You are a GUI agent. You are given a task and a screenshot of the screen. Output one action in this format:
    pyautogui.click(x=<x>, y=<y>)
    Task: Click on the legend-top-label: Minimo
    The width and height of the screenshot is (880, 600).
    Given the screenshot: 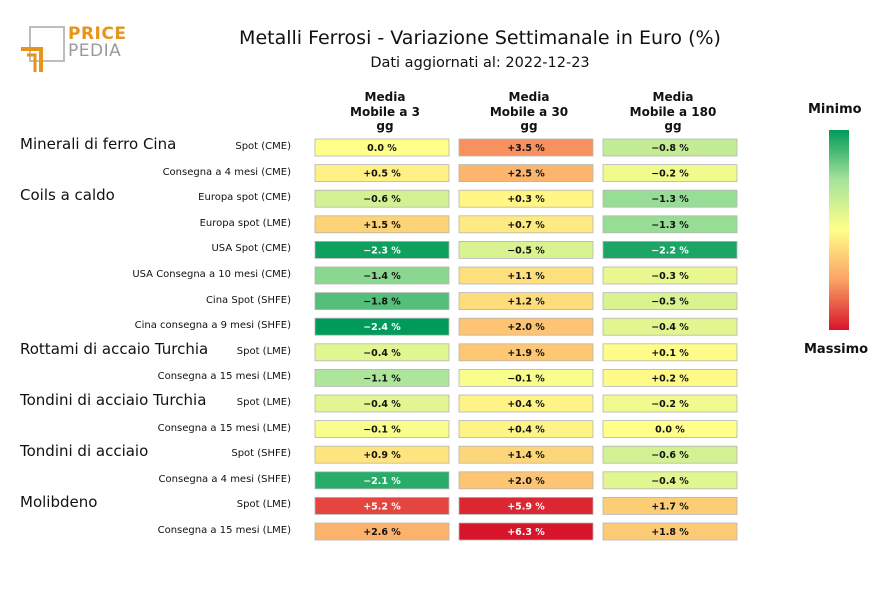 What is the action you would take?
    pyautogui.click(x=835, y=109)
    